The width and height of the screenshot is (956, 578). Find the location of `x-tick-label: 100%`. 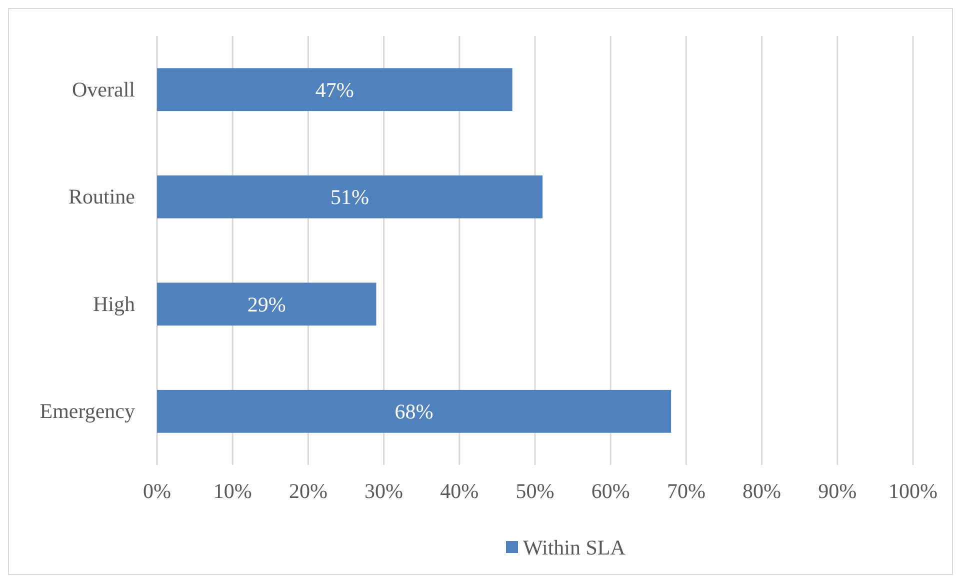

x-tick-label: 100% is located at coordinates (913, 490).